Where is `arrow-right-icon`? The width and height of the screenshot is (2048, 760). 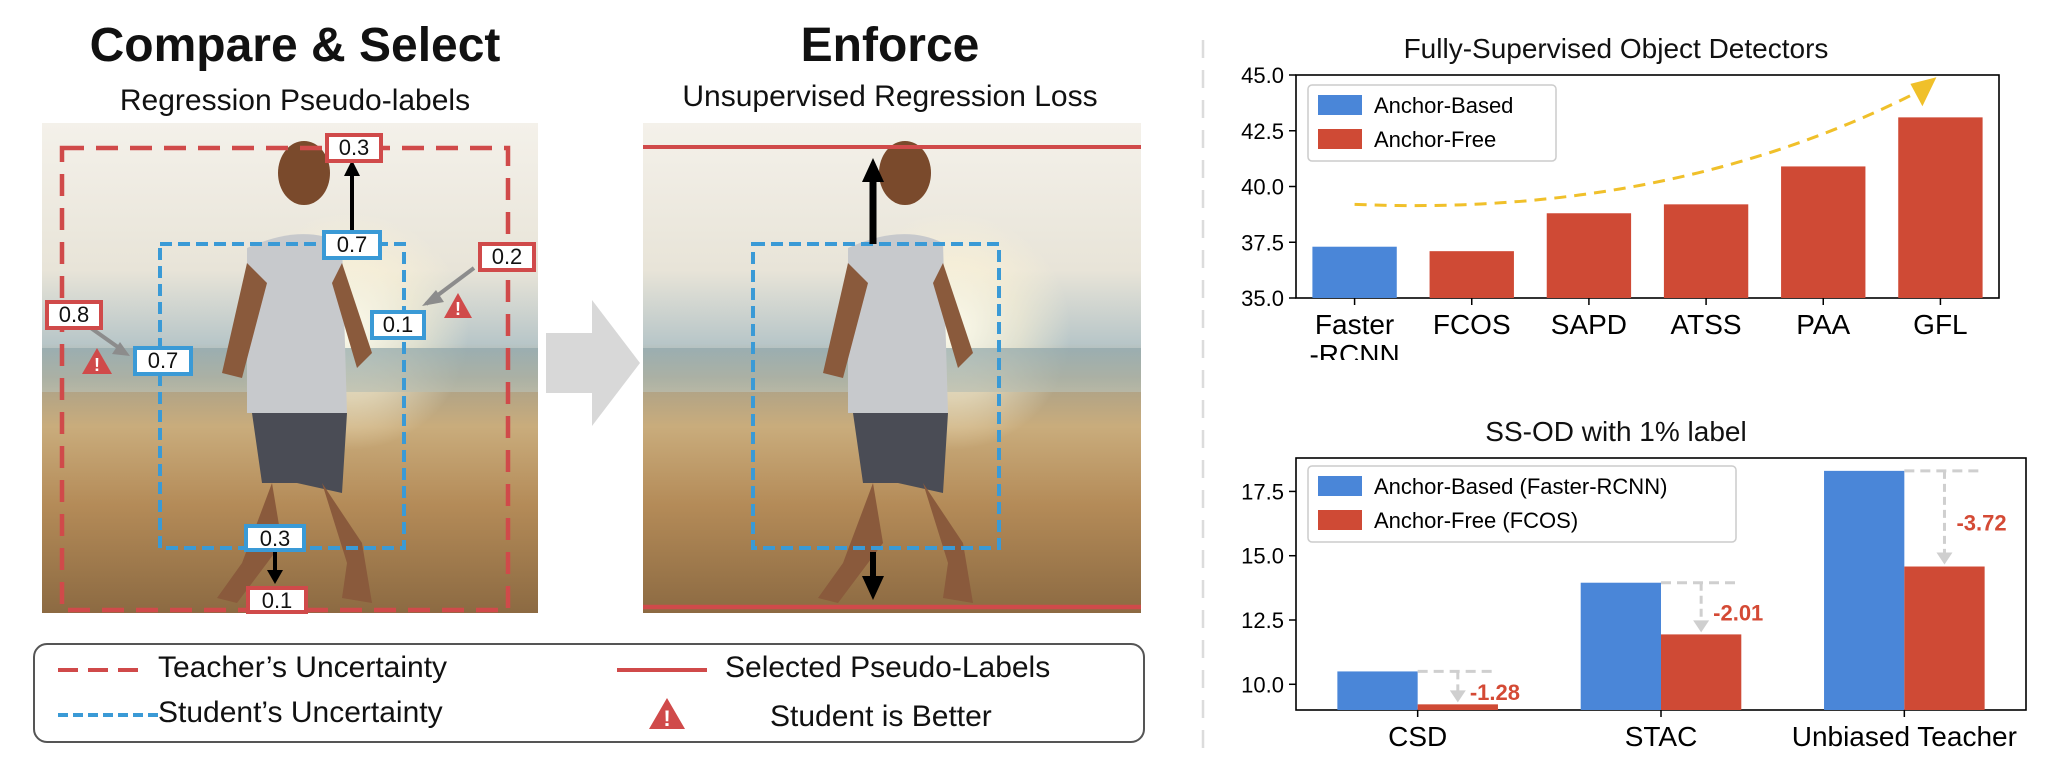
arrow-right-icon is located at coordinates (593, 363).